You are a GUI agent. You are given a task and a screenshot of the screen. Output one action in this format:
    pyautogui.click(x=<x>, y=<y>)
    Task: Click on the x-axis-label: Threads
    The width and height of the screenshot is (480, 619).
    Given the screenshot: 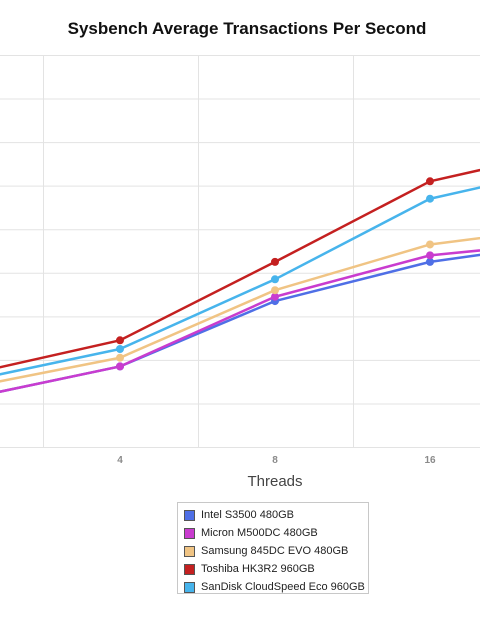 What is the action you would take?
    pyautogui.click(x=275, y=481)
    